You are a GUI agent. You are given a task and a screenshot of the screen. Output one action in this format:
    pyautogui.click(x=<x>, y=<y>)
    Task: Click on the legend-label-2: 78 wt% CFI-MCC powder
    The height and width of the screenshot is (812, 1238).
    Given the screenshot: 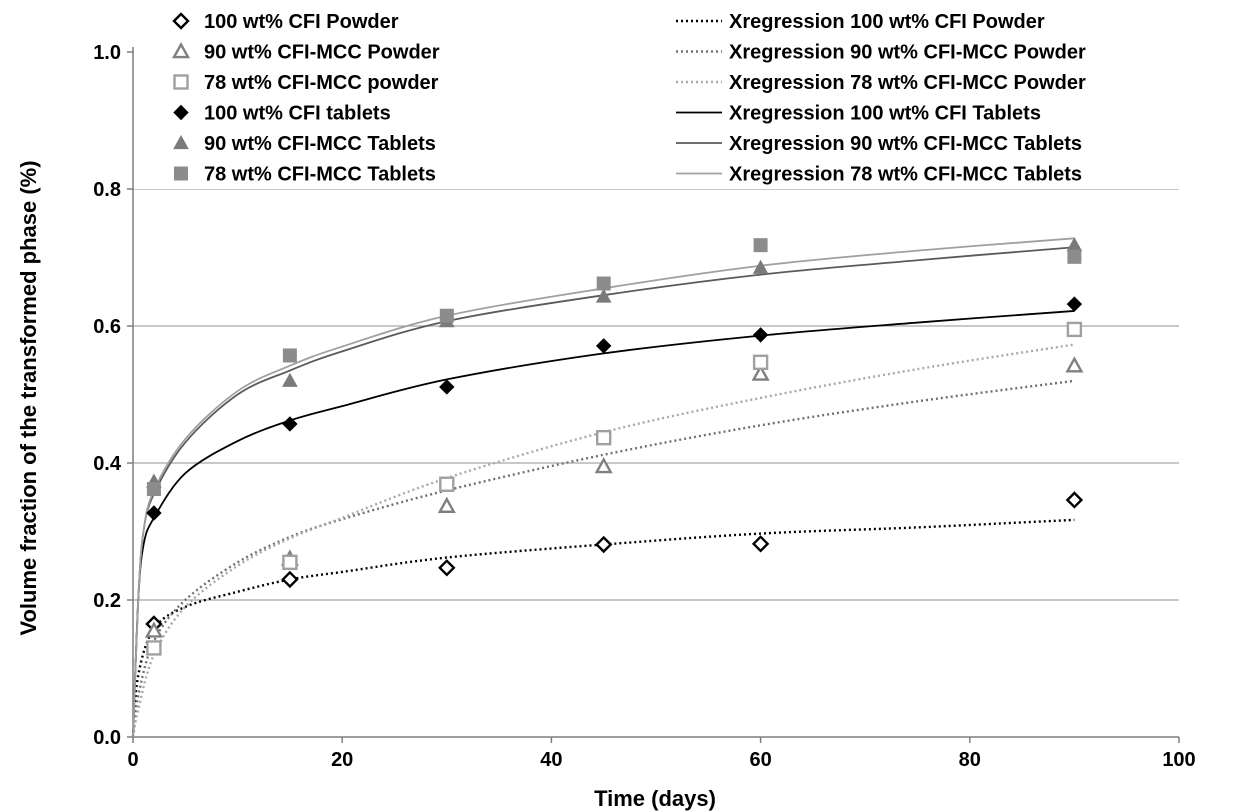 What is the action you would take?
    pyautogui.click(x=321, y=83)
    